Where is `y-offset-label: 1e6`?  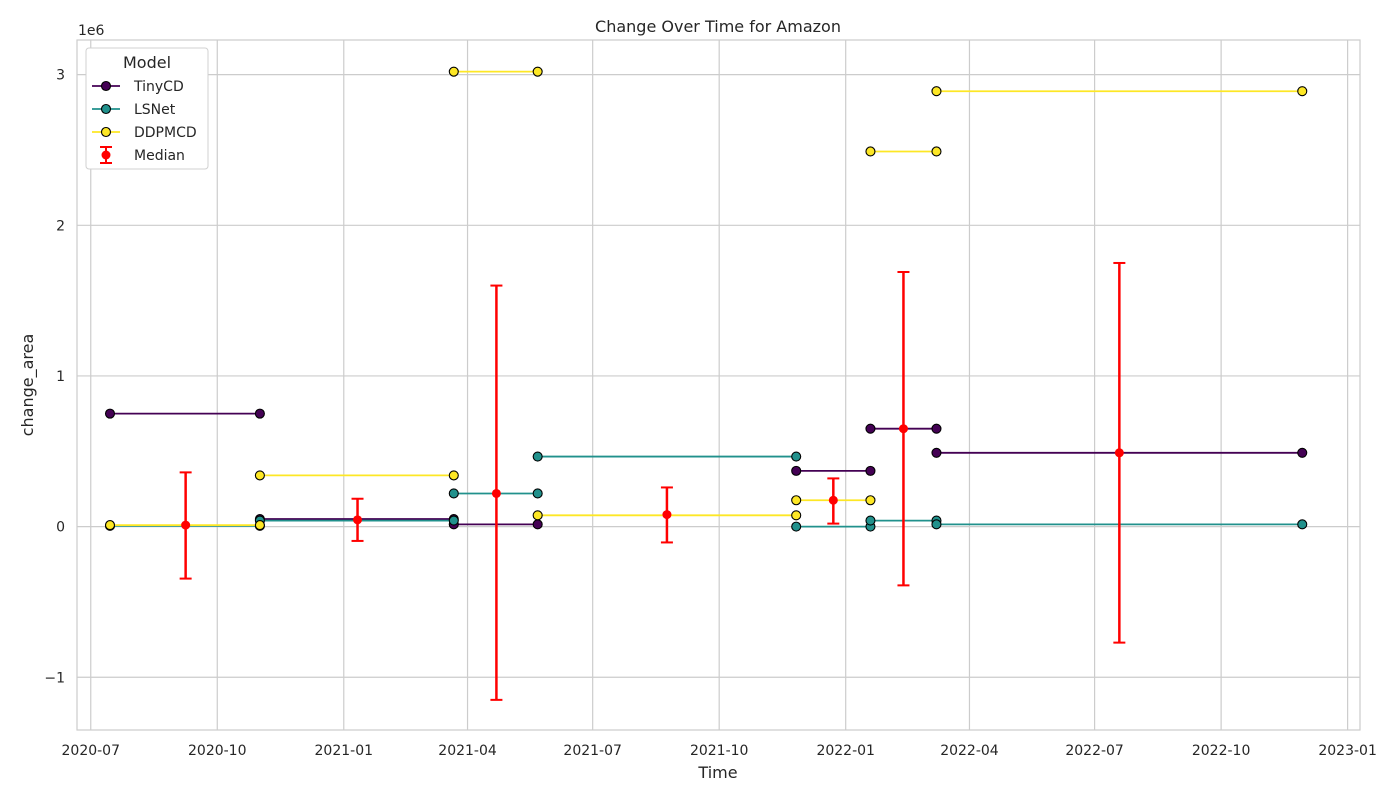 y-offset-label: 1e6 is located at coordinates (91, 31).